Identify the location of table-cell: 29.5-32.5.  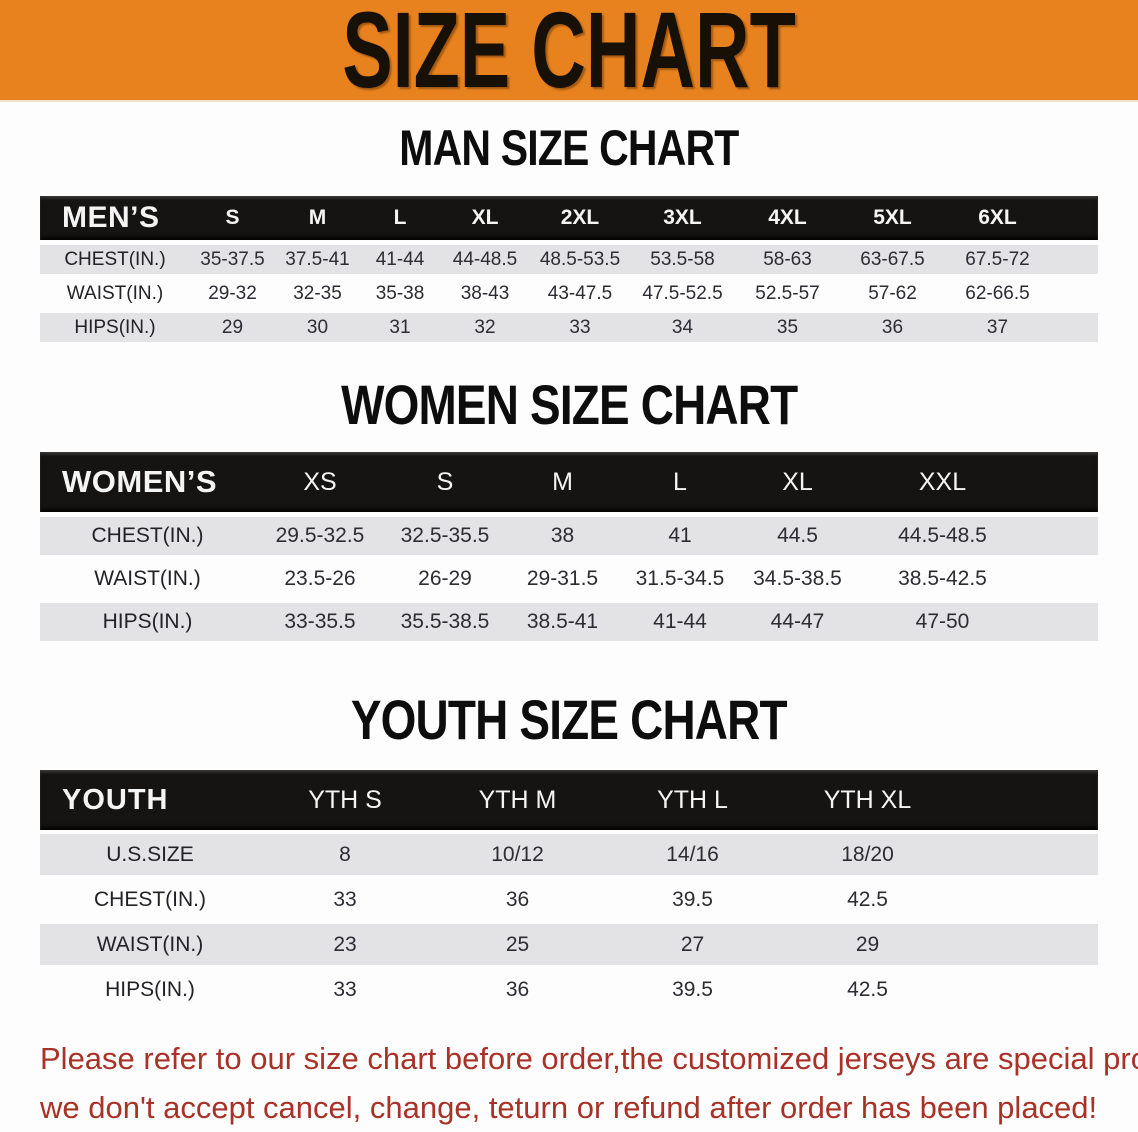
(320, 535).